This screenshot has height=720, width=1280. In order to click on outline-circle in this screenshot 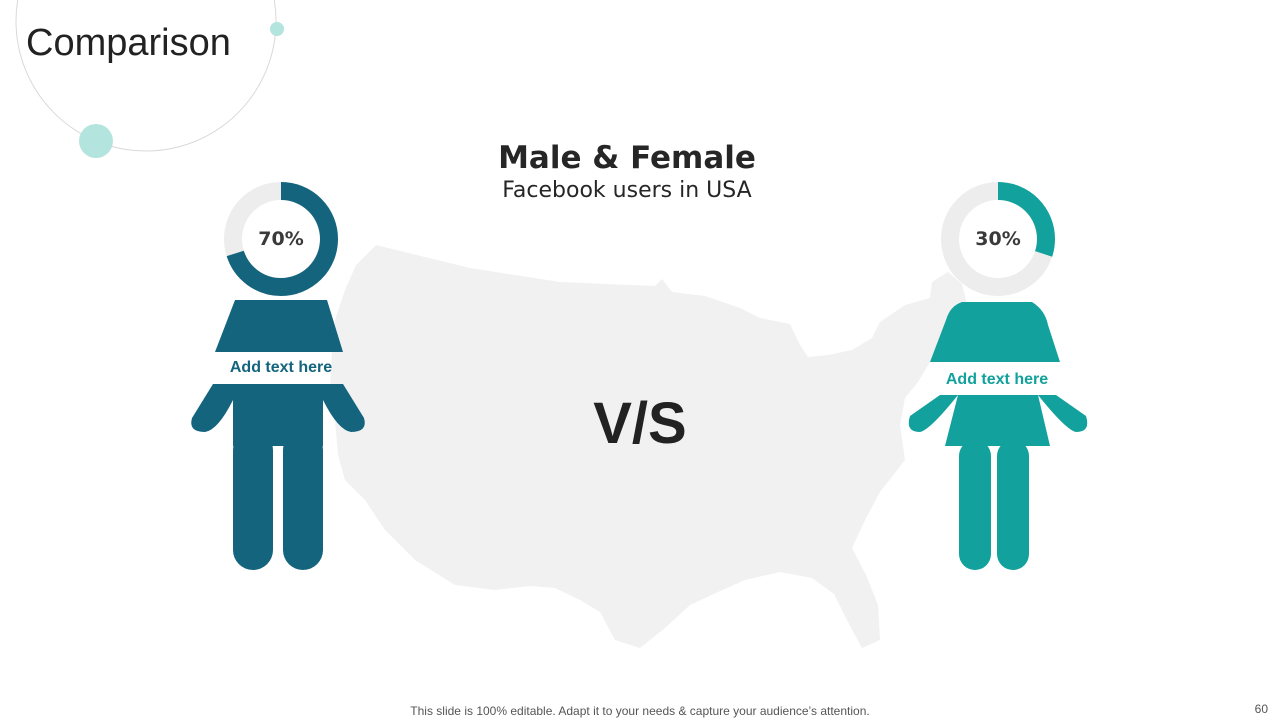, I will do `click(146, 76)`.